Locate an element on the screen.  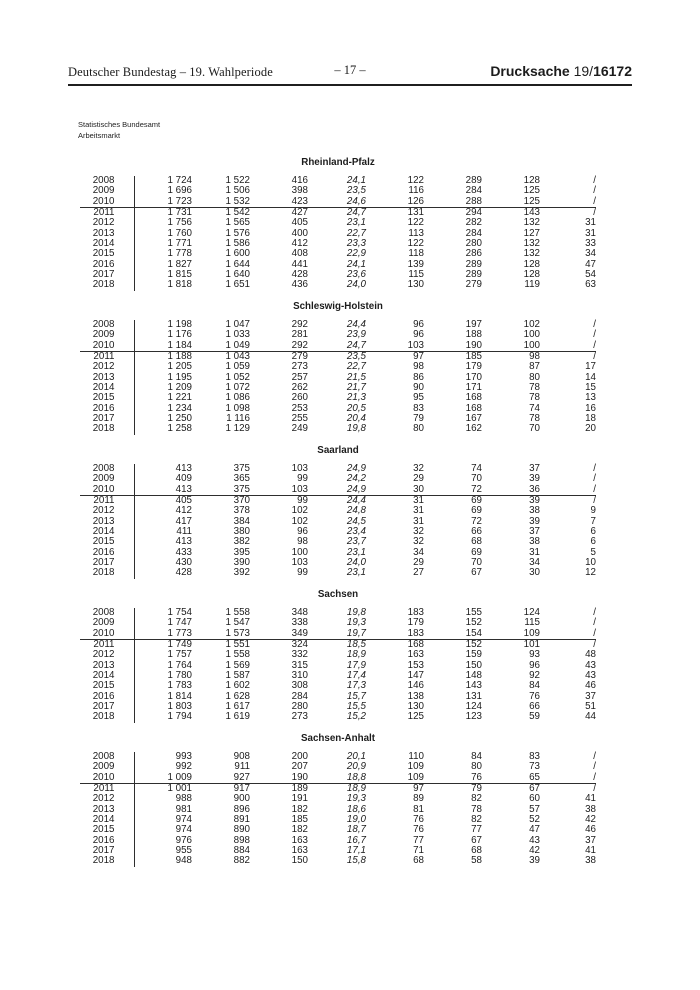
table-row: 2016 1 827 1 644 441 24,1 139 289 128 47 is located at coordinates (338, 264).